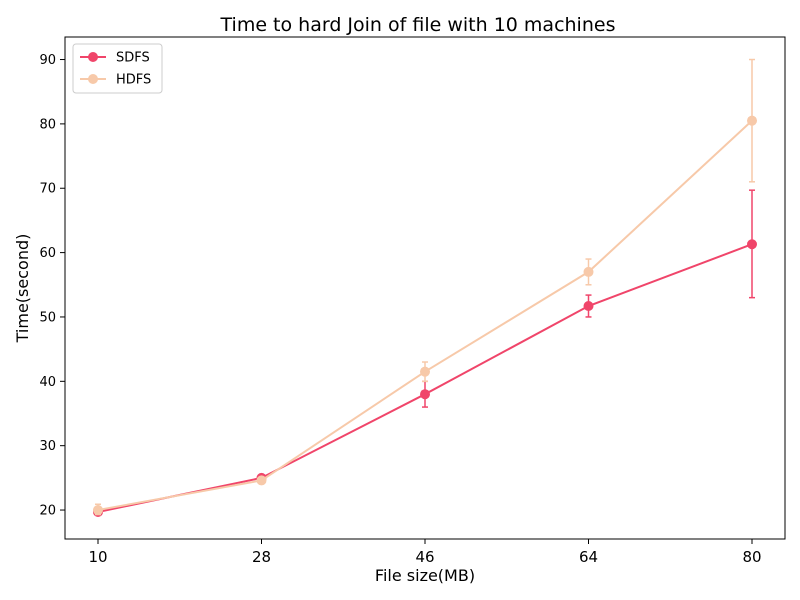 The height and width of the screenshot is (600, 800). Describe the element at coordinates (117, 68) in the screenshot. I see `legend: SDFS HDFS` at that location.